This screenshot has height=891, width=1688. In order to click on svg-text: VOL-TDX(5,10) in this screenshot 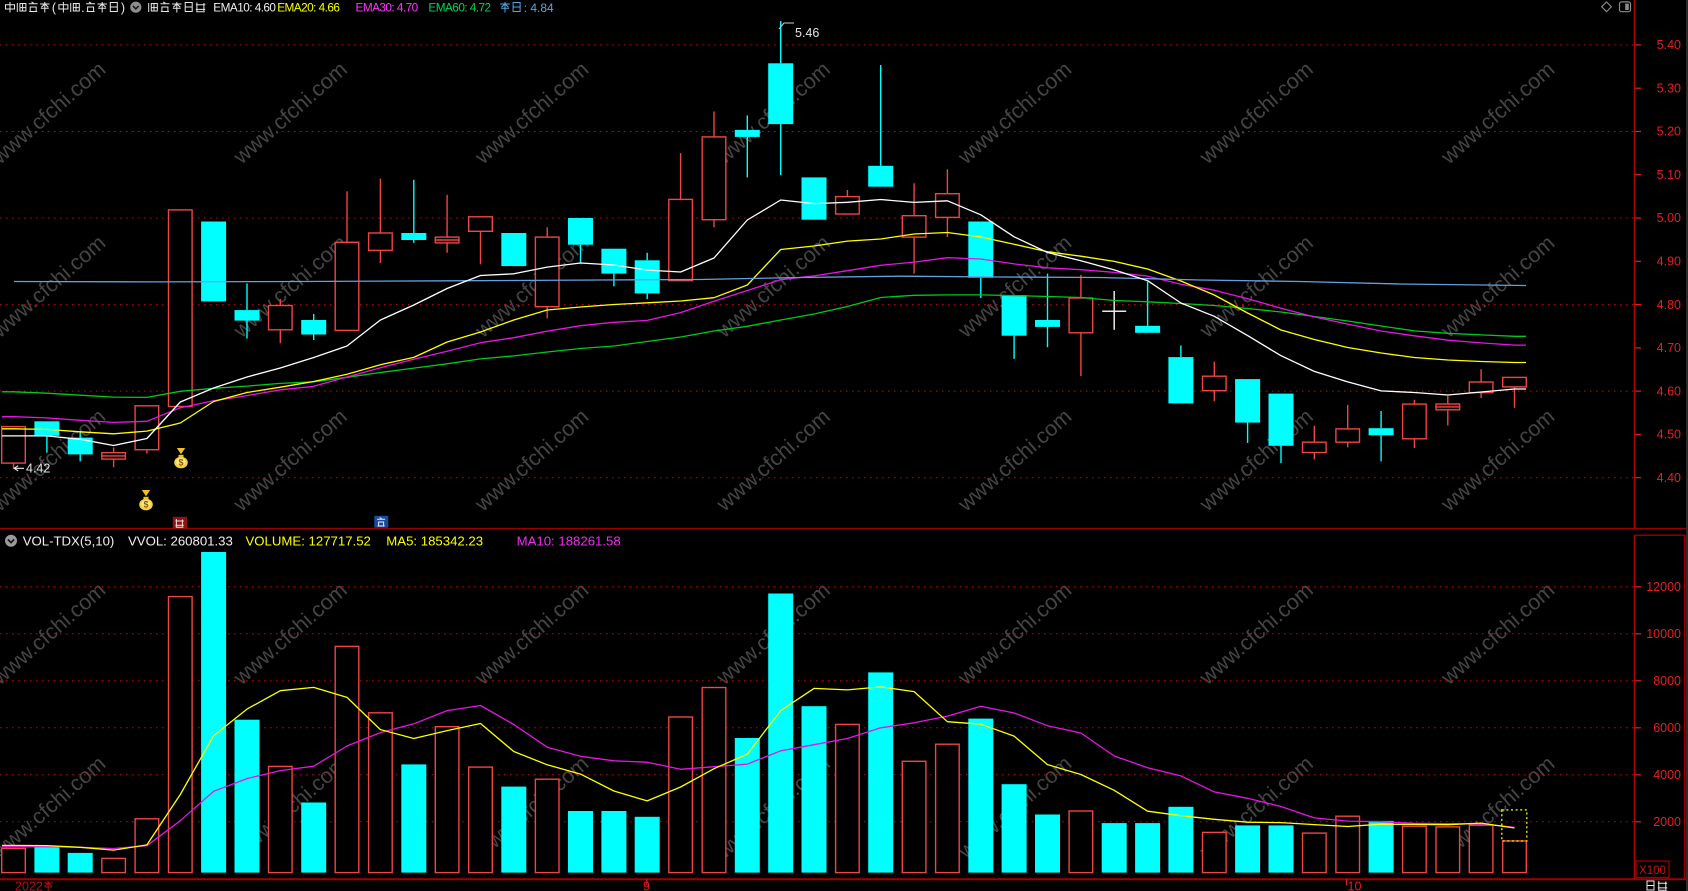, I will do `click(69, 541)`.